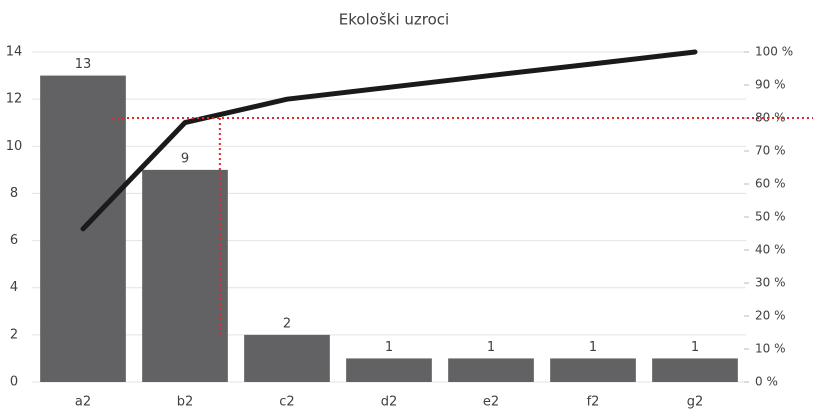 Image resolution: width=813 pixels, height=412 pixels. What do you see at coordinates (14, 193) in the screenshot?
I see `y-tick-label: 8` at bounding box center [14, 193].